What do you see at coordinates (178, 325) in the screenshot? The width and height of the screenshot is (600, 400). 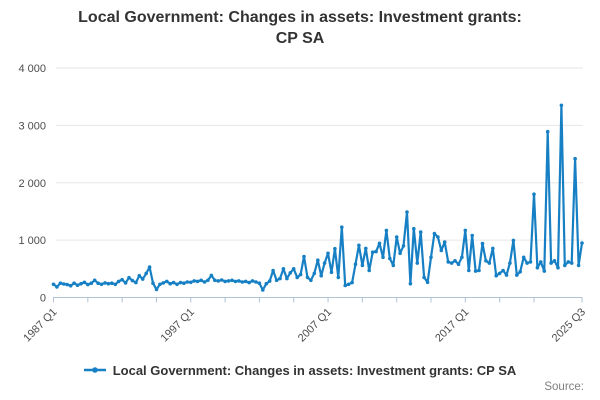 I see `svg-text: 1997 Q1` at bounding box center [178, 325].